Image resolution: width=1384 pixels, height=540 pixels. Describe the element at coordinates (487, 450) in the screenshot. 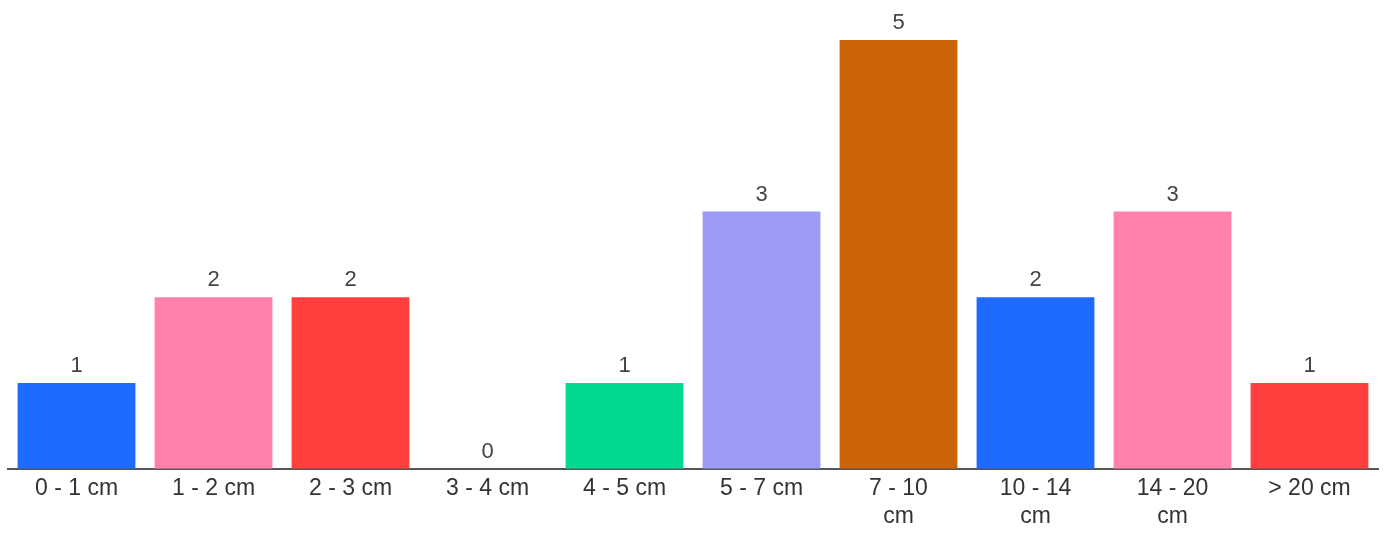

I see `data-label: 0` at that location.